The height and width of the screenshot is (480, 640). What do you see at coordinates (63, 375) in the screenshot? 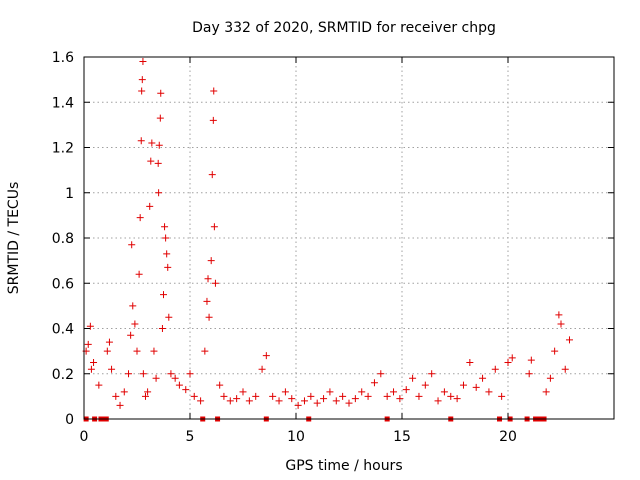
I see `y-tick-label: 0.2` at bounding box center [63, 375].